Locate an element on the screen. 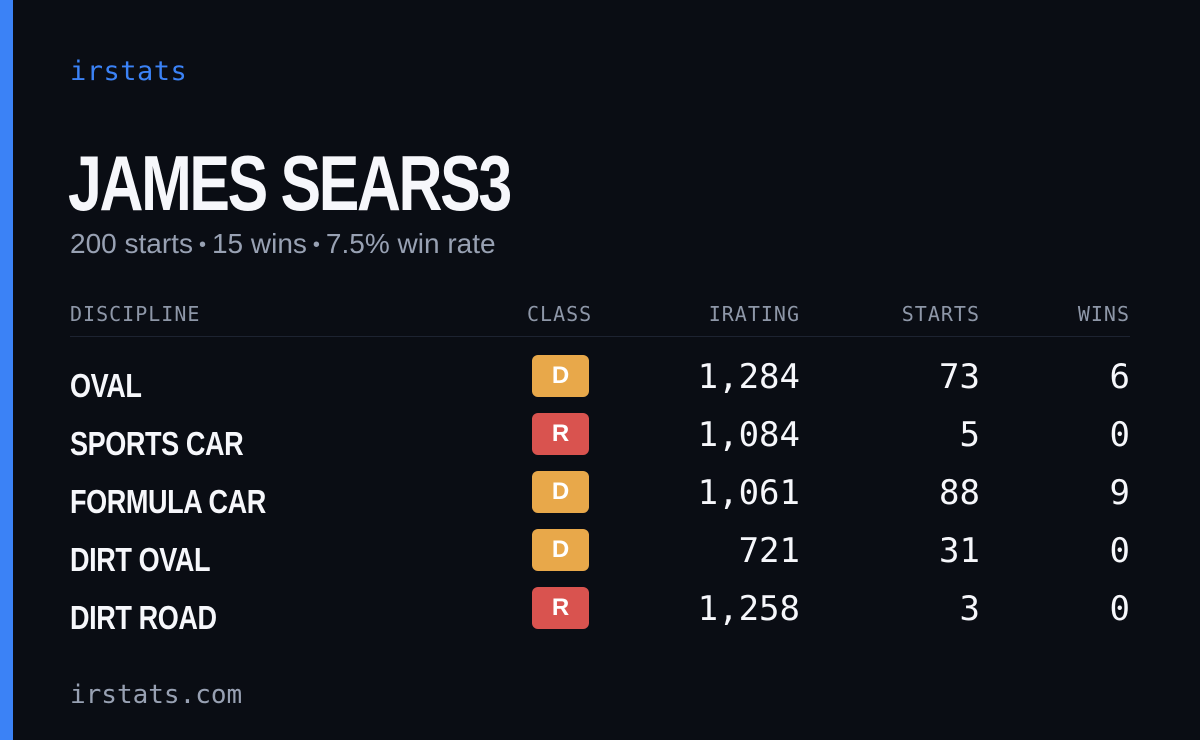 Image resolution: width=1200 pixels, height=740 pixels. column-header-wins: WINS is located at coordinates (1103, 314).